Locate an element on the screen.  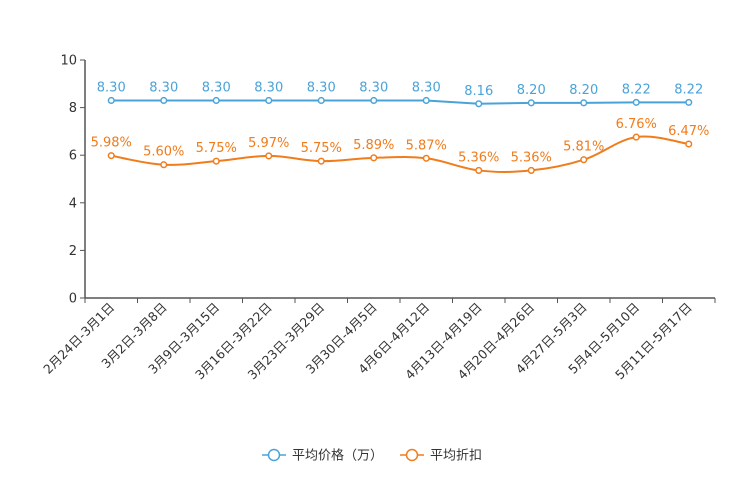
data-label: 5.81% is located at coordinates (583, 147).